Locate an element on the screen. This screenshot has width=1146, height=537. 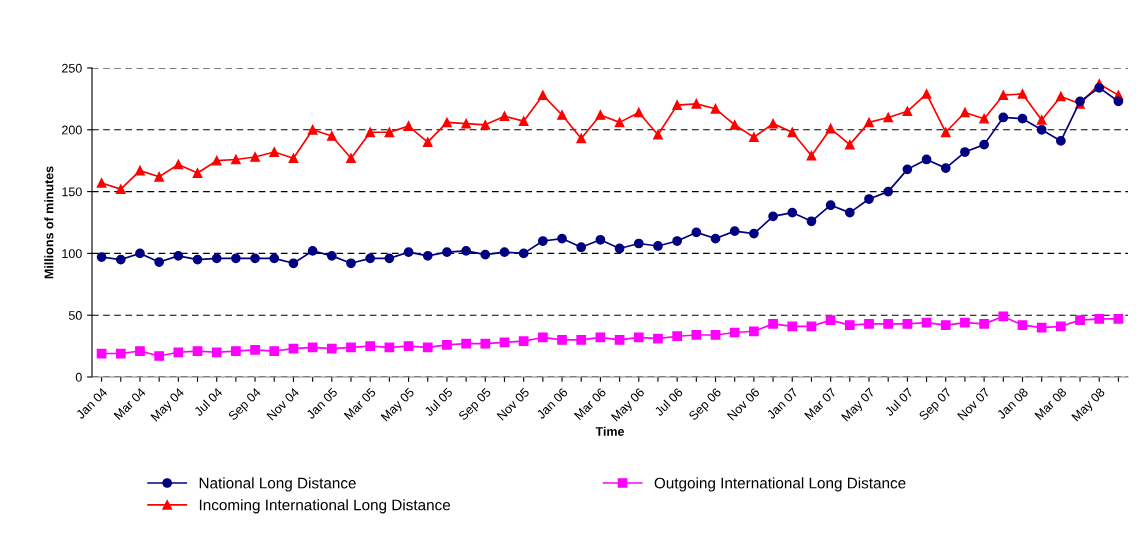
x-tick-label: Nov 07 is located at coordinates (974, 404).